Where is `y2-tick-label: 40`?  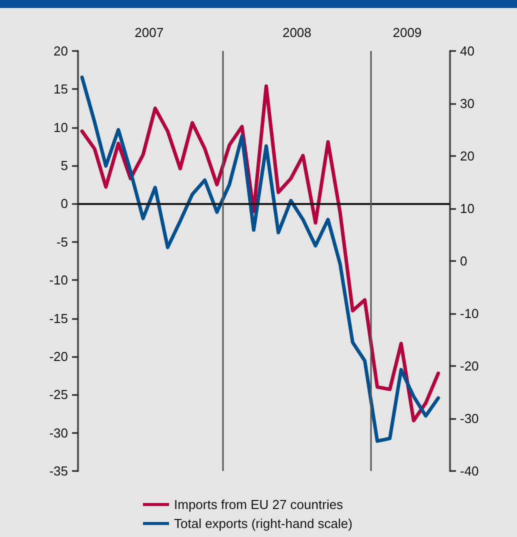 y2-tick-label: 40 is located at coordinates (467, 51).